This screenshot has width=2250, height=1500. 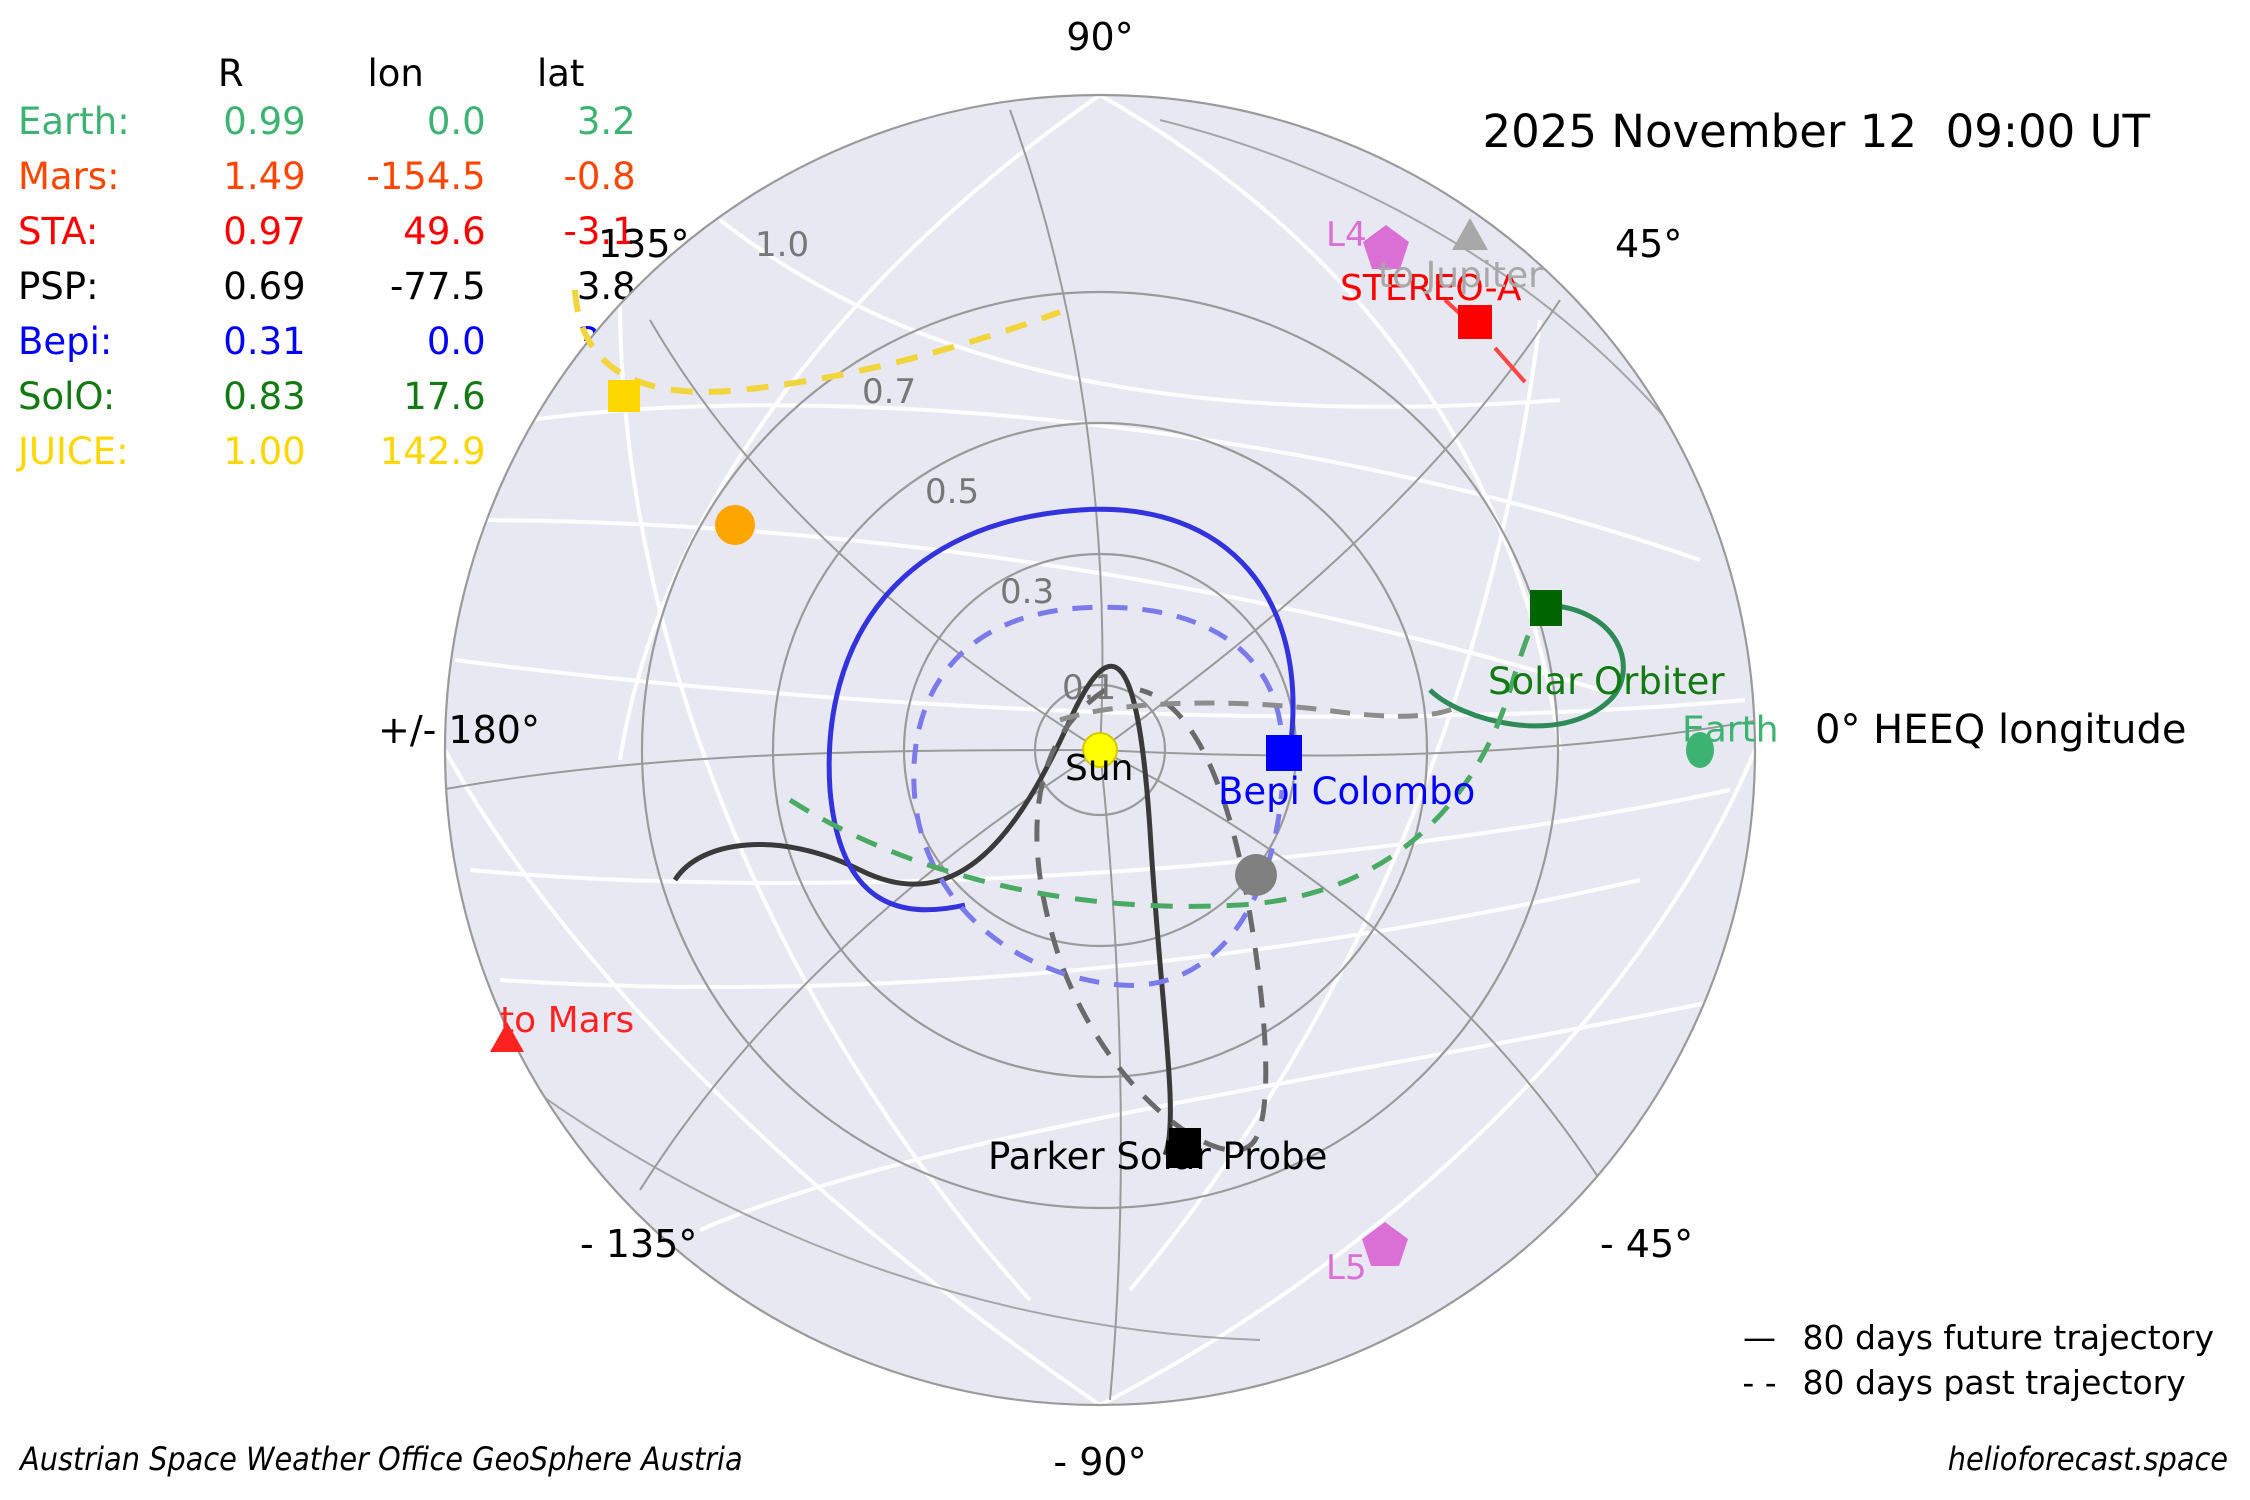 I want to click on row-r-value: 0.83, so click(x=264, y=396).